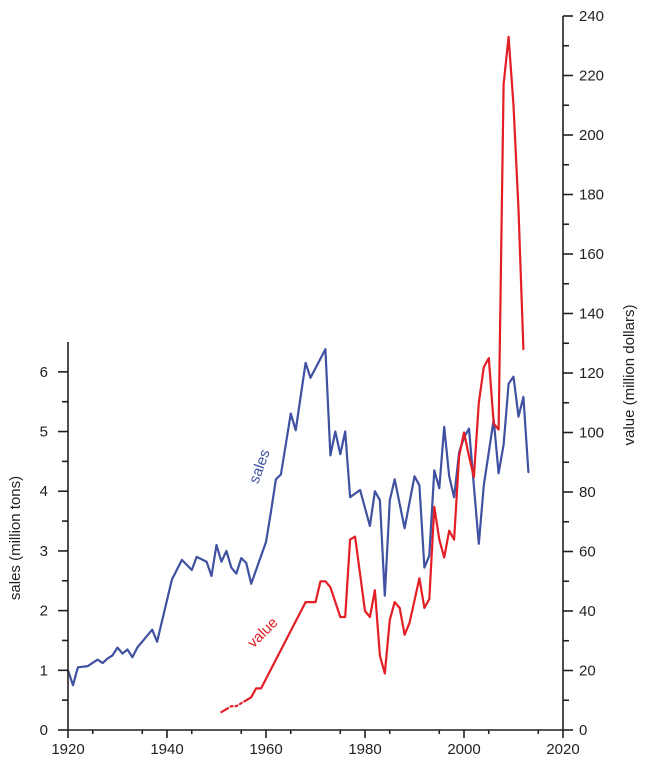 This screenshot has width=652, height=765. I want to click on y-right-axis-title: value (million dollars), so click(629, 375).